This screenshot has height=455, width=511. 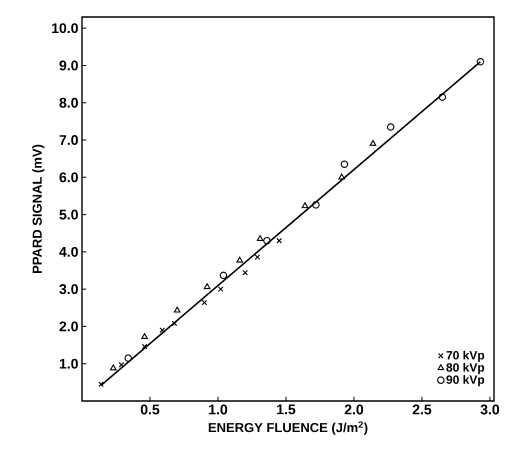 What do you see at coordinates (38, 209) in the screenshot?
I see `y-axis-title: PPARD SIGNAL (mV)` at bounding box center [38, 209].